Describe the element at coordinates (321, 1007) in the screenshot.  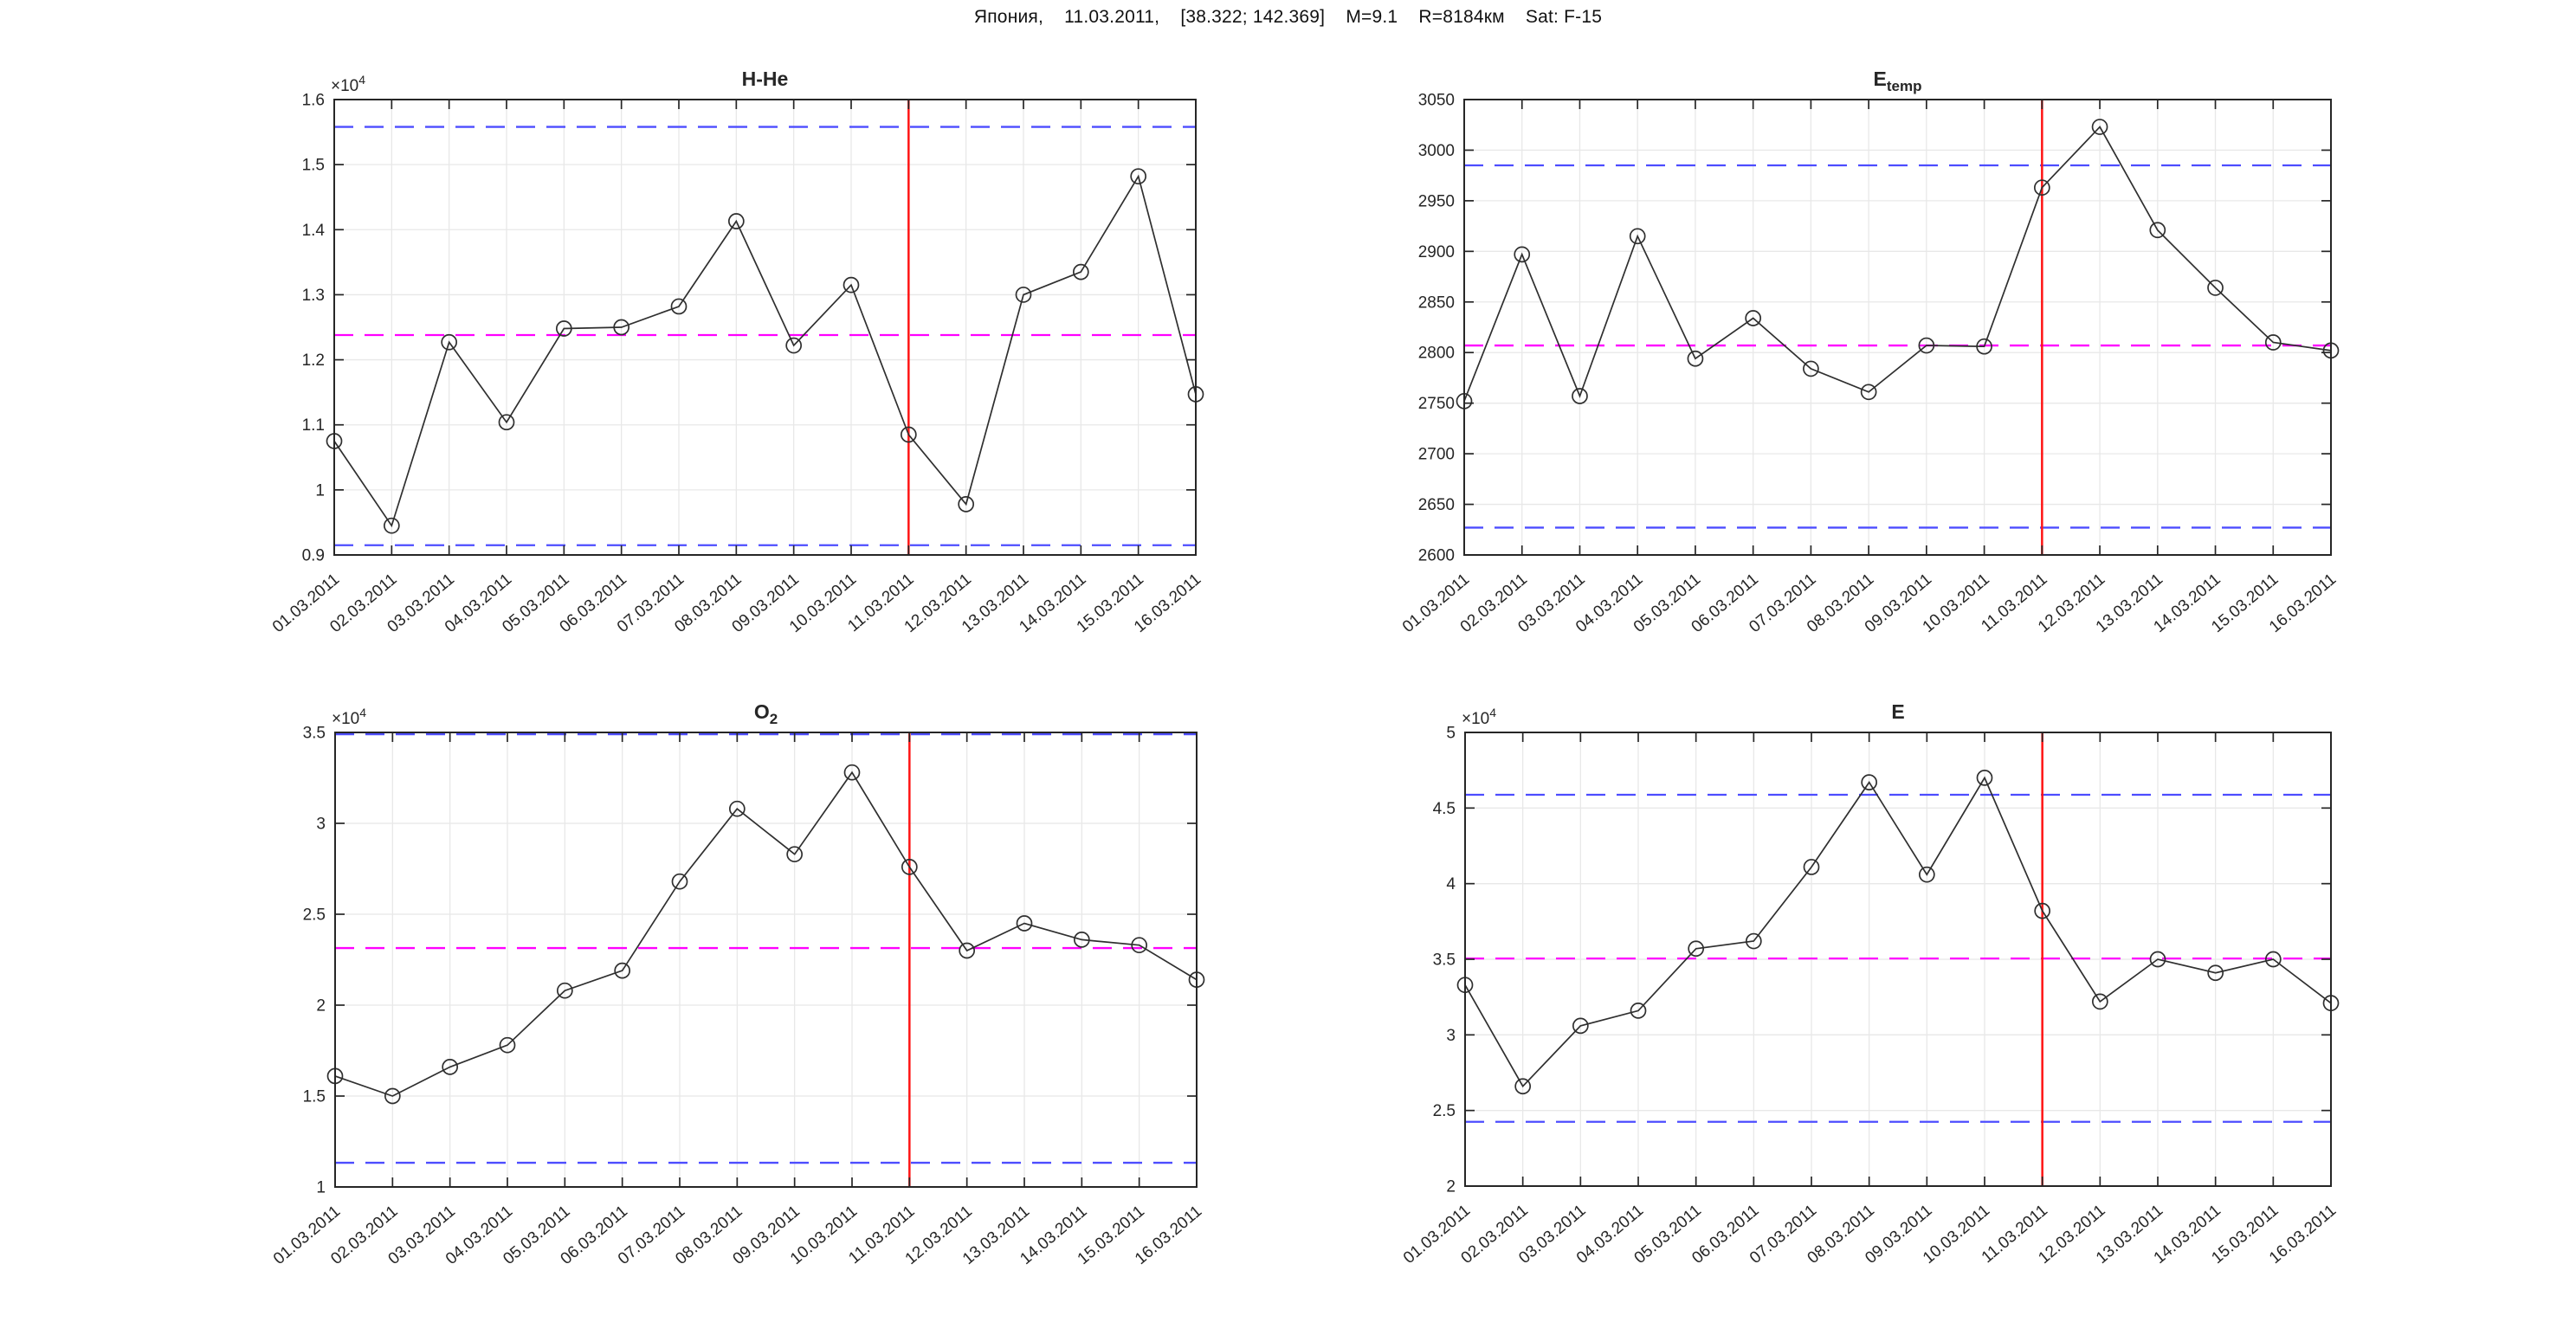
I see `y-tick-label: 2` at that location.